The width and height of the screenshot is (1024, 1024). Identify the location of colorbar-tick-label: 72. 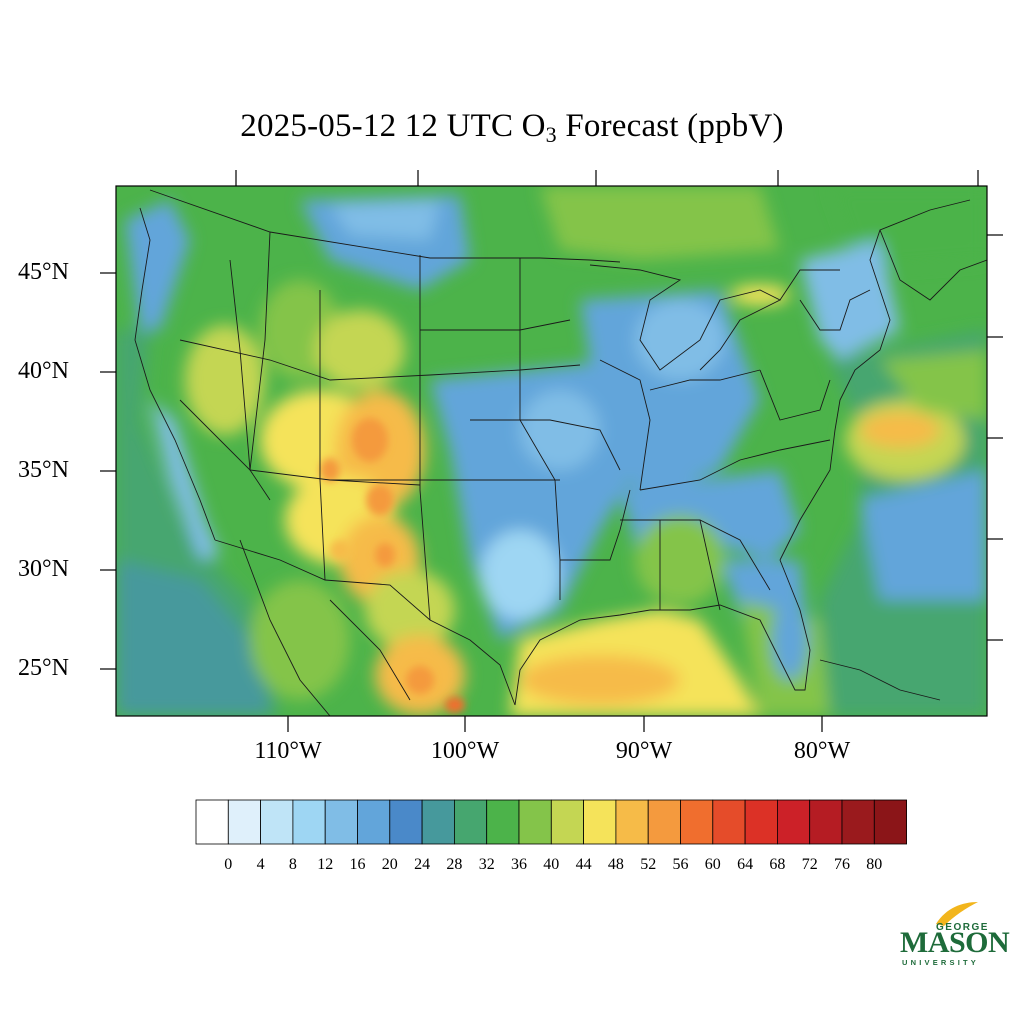
(809, 864).